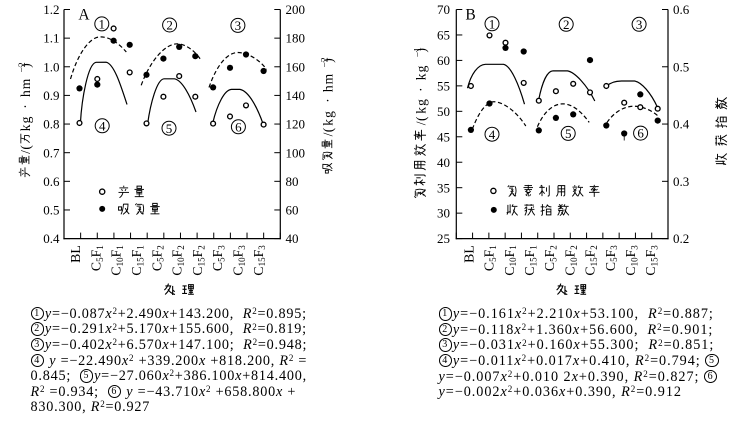  What do you see at coordinates (51, 38) in the screenshot?
I see `svg-text: 1.1` at bounding box center [51, 38].